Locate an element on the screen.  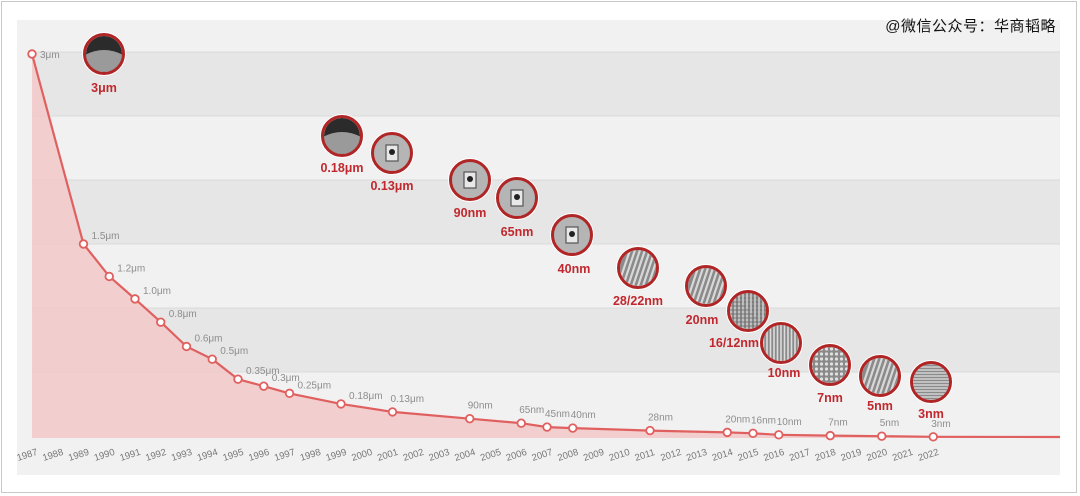
node-label: 90nm is located at coordinates (470, 213).